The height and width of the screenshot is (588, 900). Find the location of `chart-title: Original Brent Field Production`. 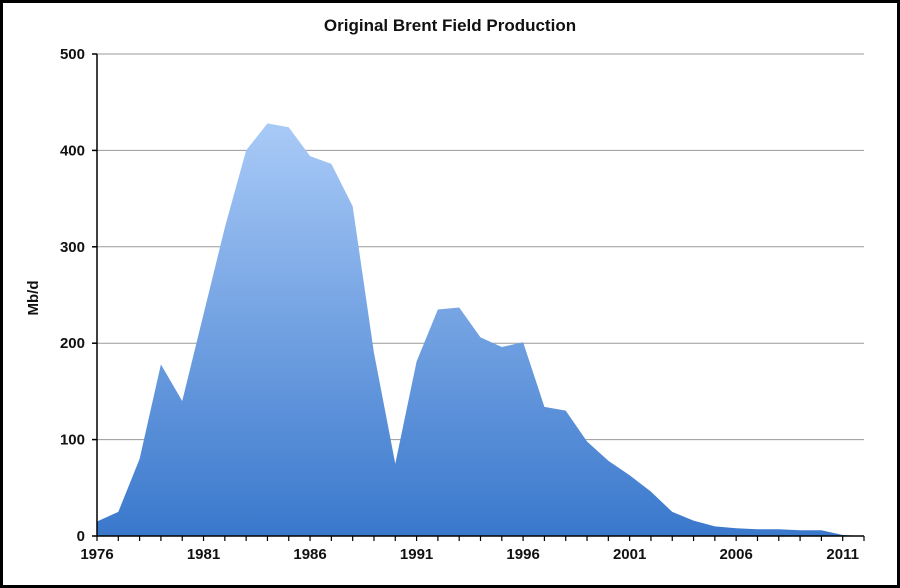

chart-title: Original Brent Field Production is located at coordinates (450, 25).